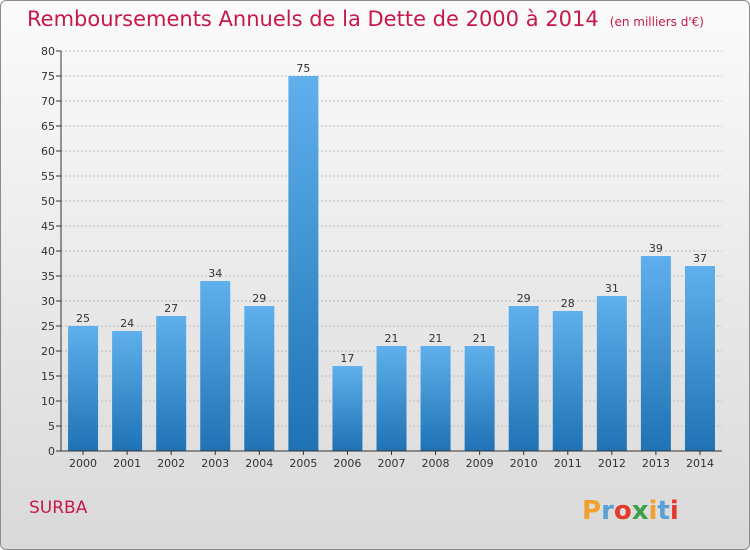  Describe the element at coordinates (48, 101) in the screenshot. I see `y-tick-label: 70` at that location.